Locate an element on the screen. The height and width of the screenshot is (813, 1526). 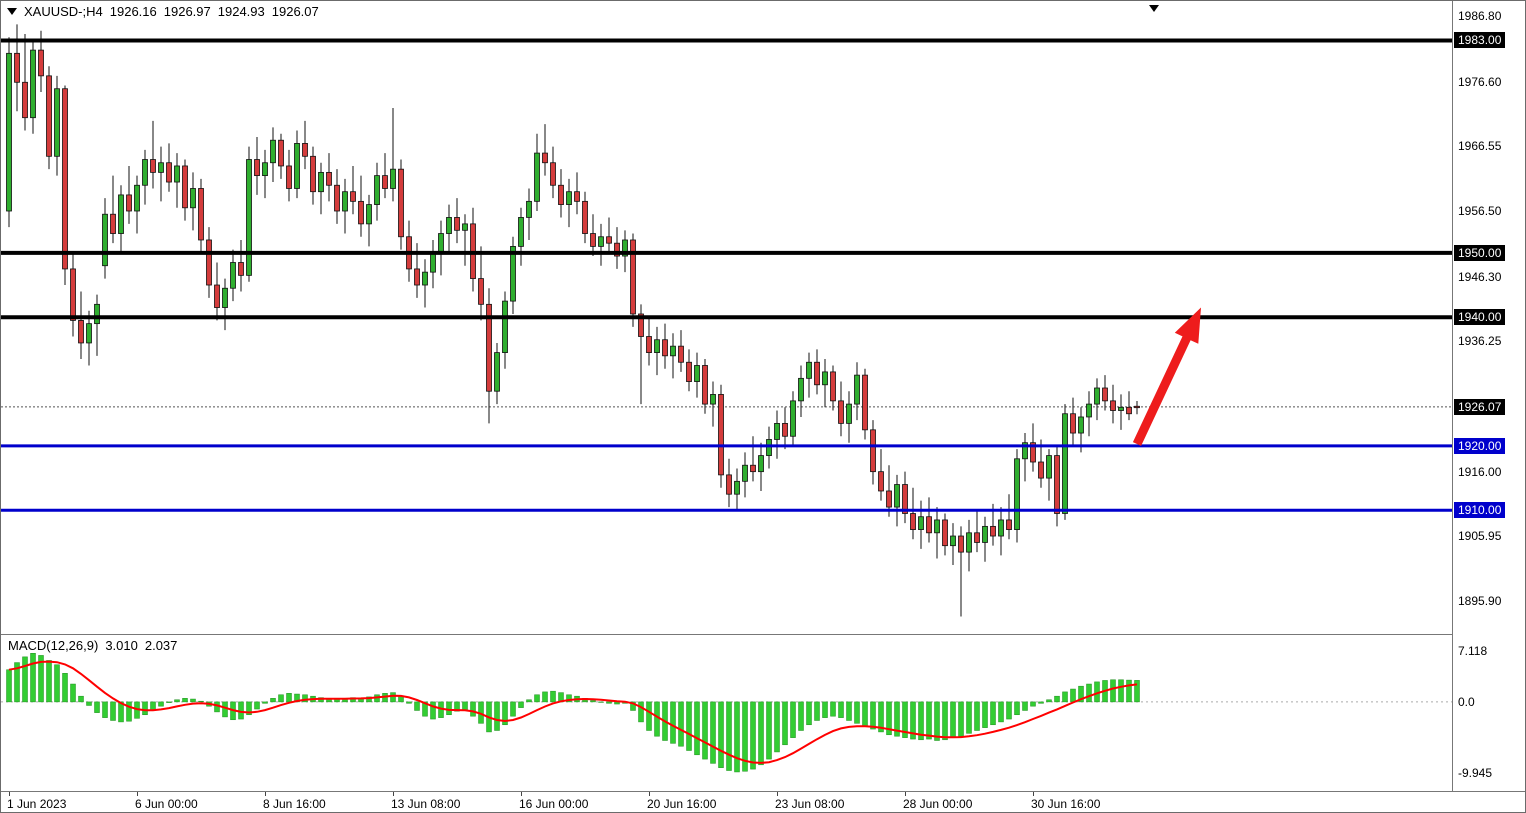
price-axis-label: 1966.55 is located at coordinates (1480, 146).